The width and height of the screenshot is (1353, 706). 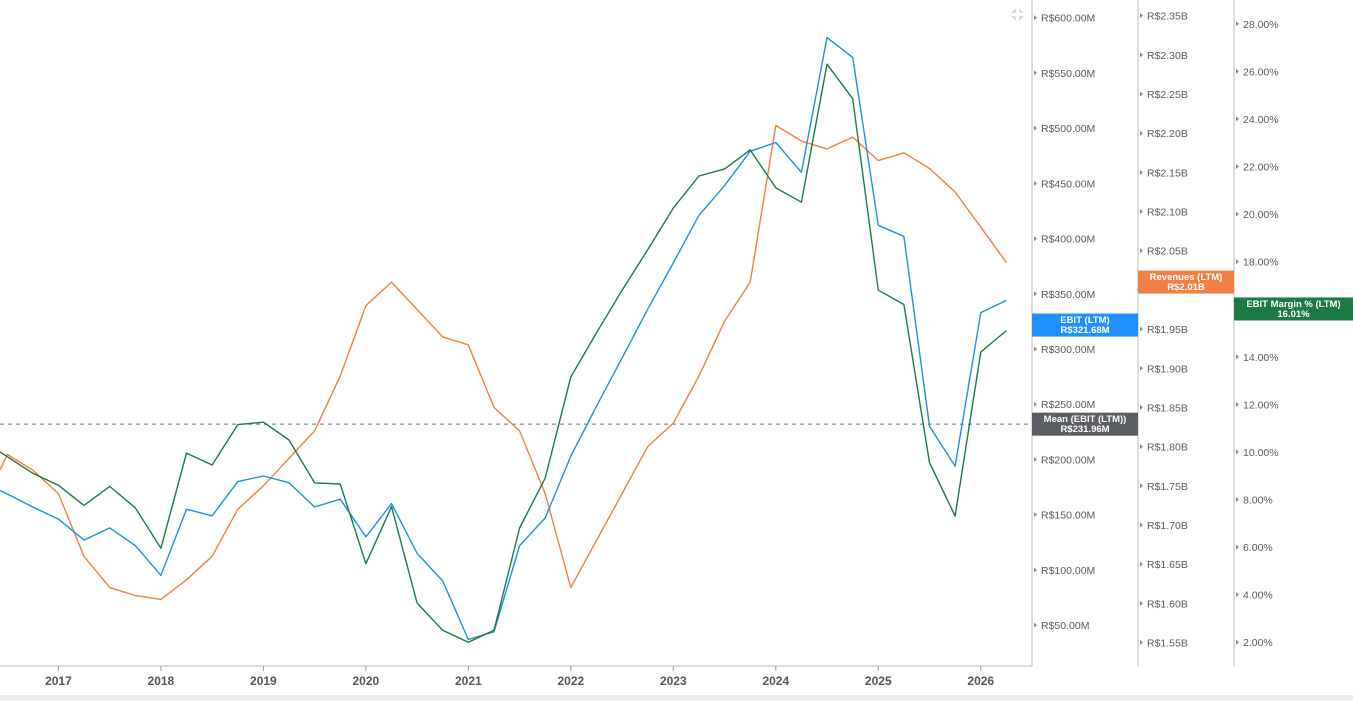 What do you see at coordinates (1258, 501) in the screenshot?
I see `margin-tick-label: 8.00%` at bounding box center [1258, 501].